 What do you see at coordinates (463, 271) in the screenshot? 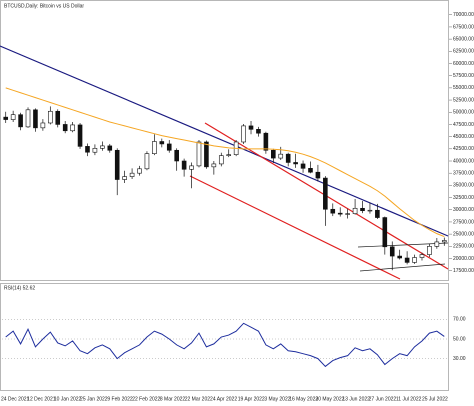
I see `y-tick-label: 17500.00` at bounding box center [463, 271].